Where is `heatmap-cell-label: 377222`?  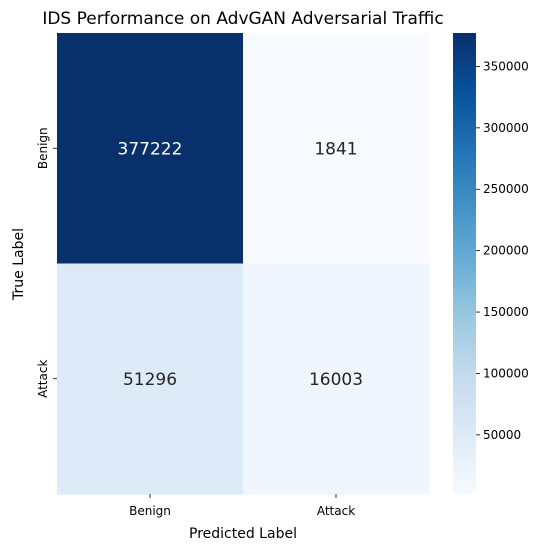 heatmap-cell-label: 377222 is located at coordinates (150, 149).